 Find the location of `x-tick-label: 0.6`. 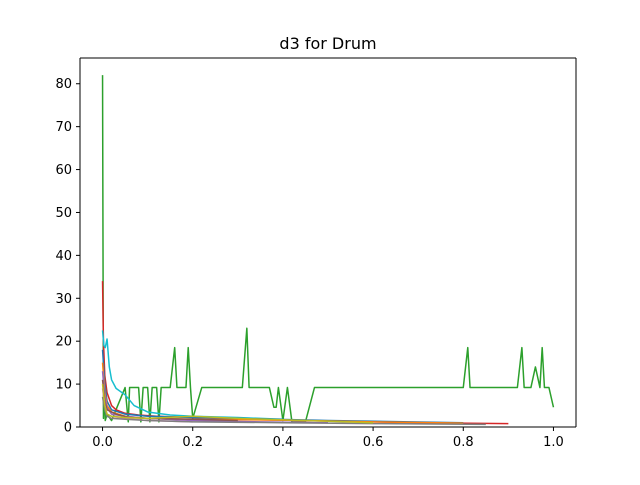

x-tick-label: 0.6 is located at coordinates (373, 442).